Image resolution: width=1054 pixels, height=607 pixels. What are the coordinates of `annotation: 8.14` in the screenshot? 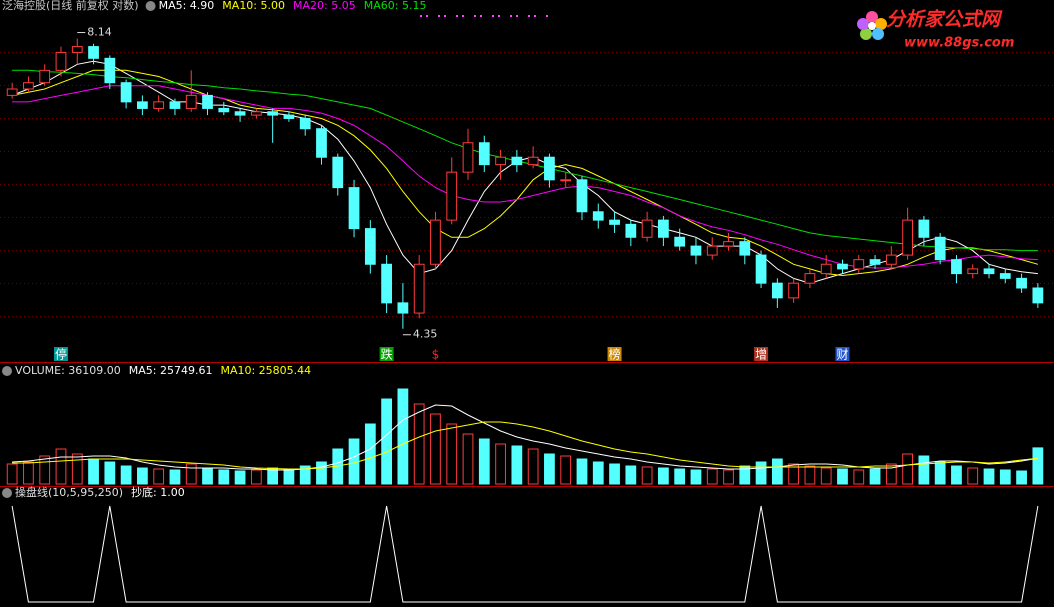 It's located at (99, 32).